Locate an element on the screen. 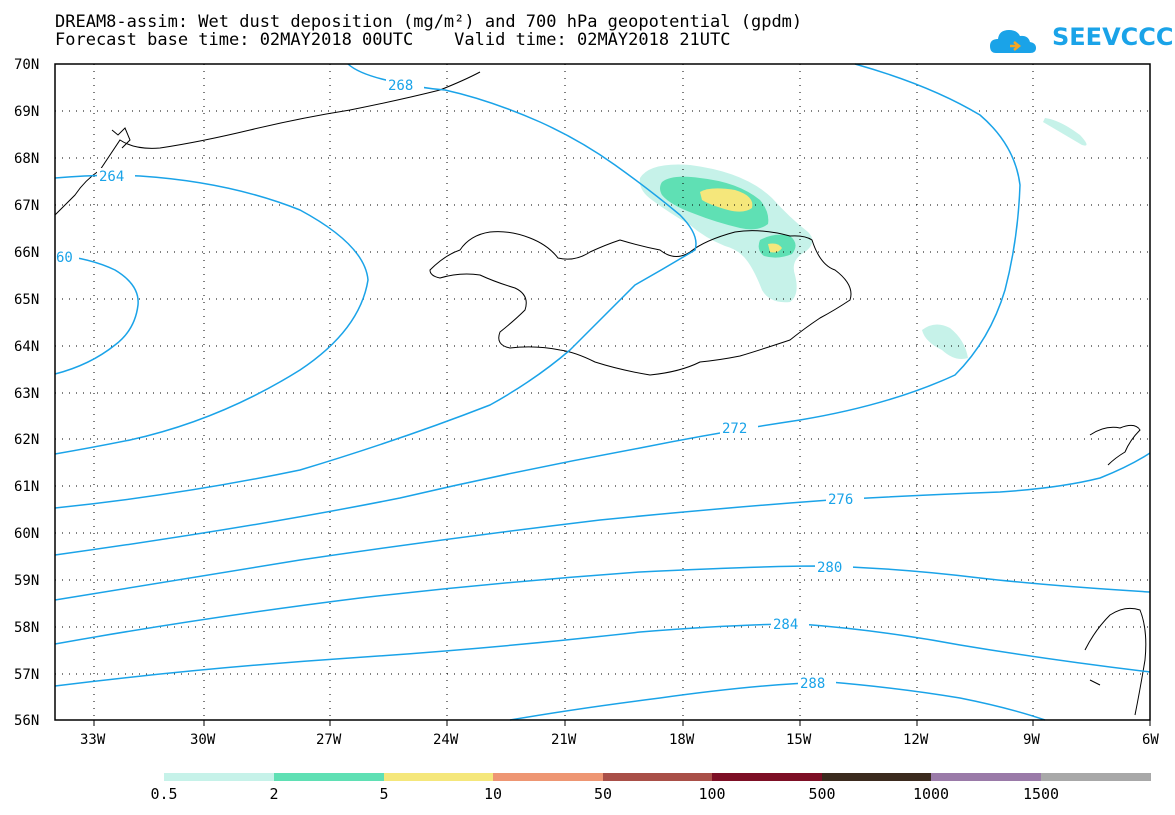  lat-label: 57N is located at coordinates (26, 675).